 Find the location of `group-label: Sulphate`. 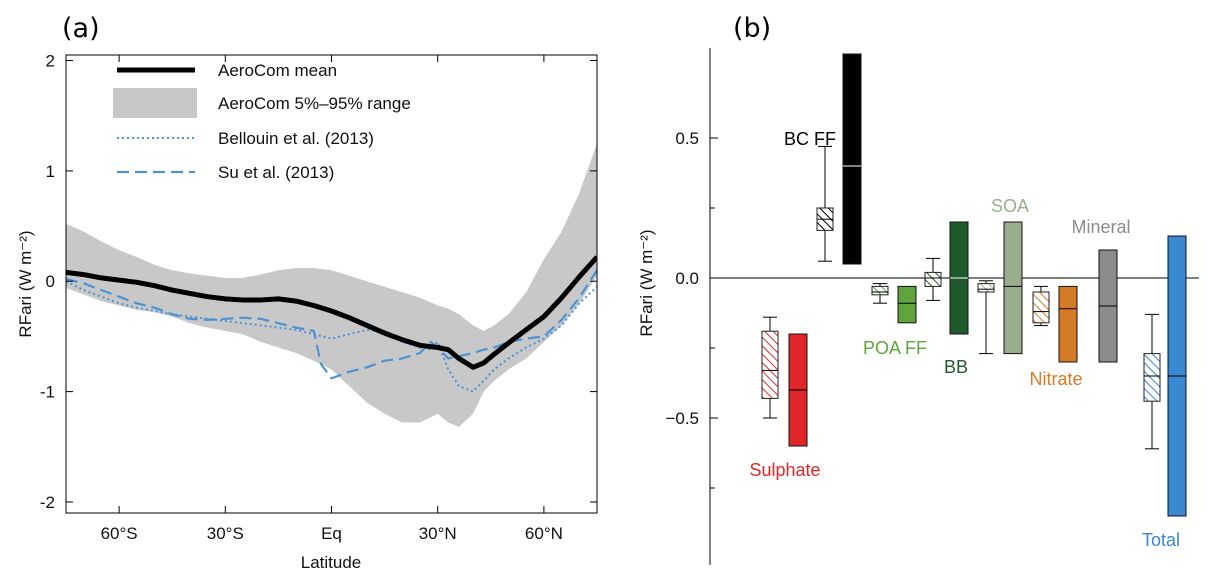

group-label: Sulphate is located at coordinates (784, 470).